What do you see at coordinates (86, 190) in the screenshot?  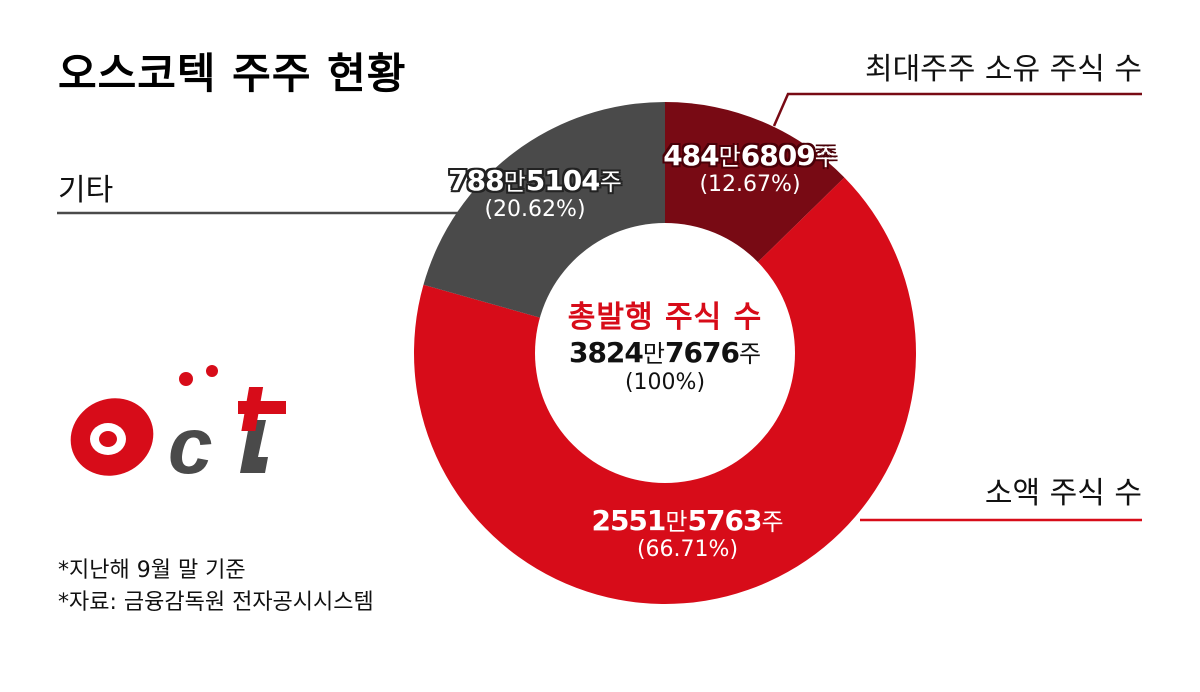 I see `label-etc: 기타` at bounding box center [86, 190].